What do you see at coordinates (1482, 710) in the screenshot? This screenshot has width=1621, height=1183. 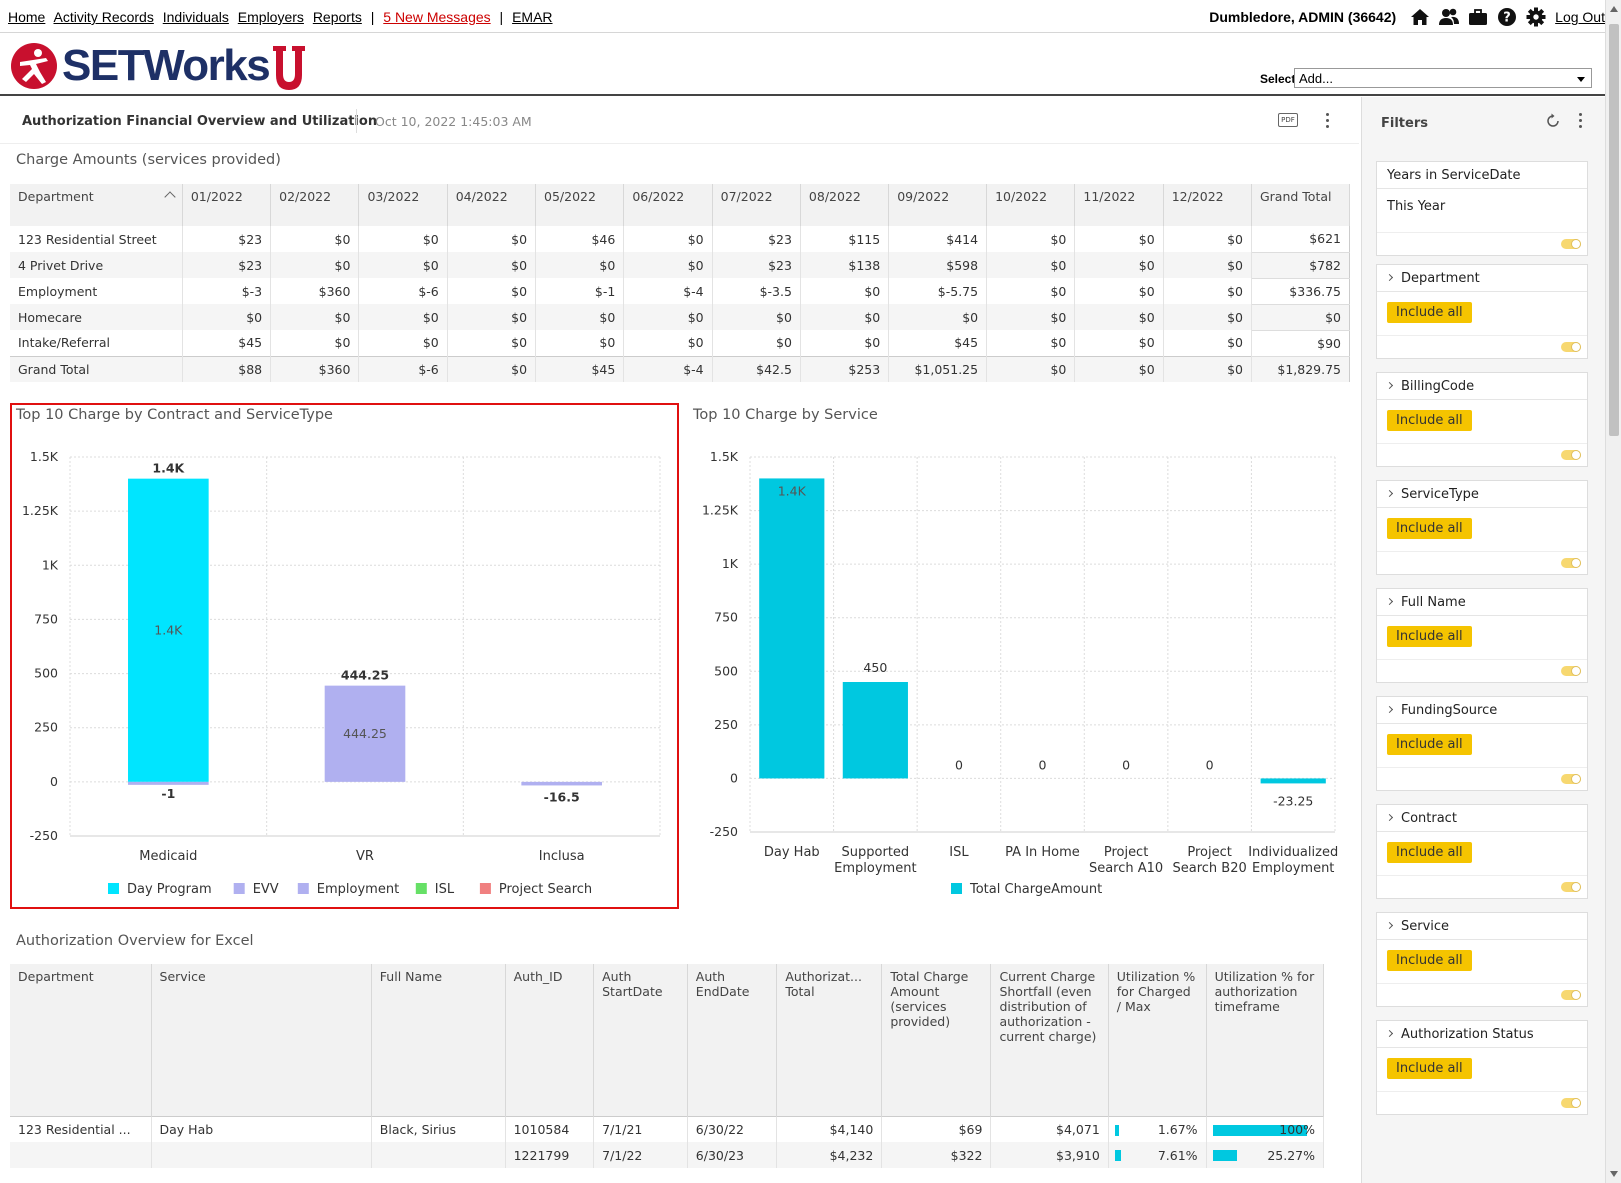 I see `filter-header: FundingSource` at bounding box center [1482, 710].